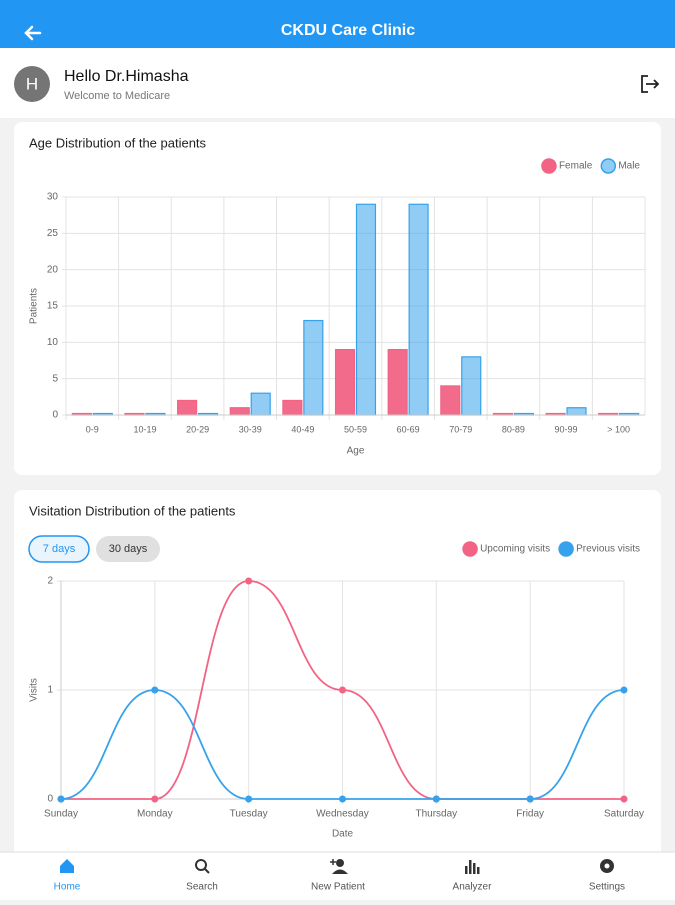 This screenshot has width=675, height=905. Describe the element at coordinates (607, 887) in the screenshot. I see `nav-label: Settings` at that location.